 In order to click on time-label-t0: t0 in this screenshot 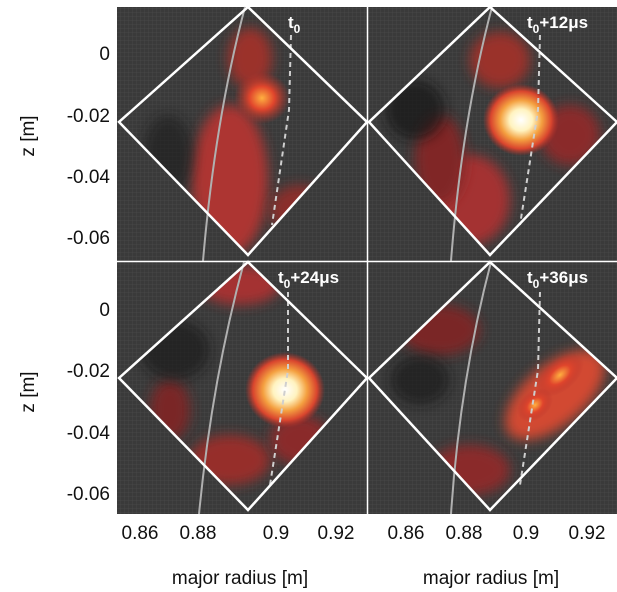, I will do `click(294, 24)`.